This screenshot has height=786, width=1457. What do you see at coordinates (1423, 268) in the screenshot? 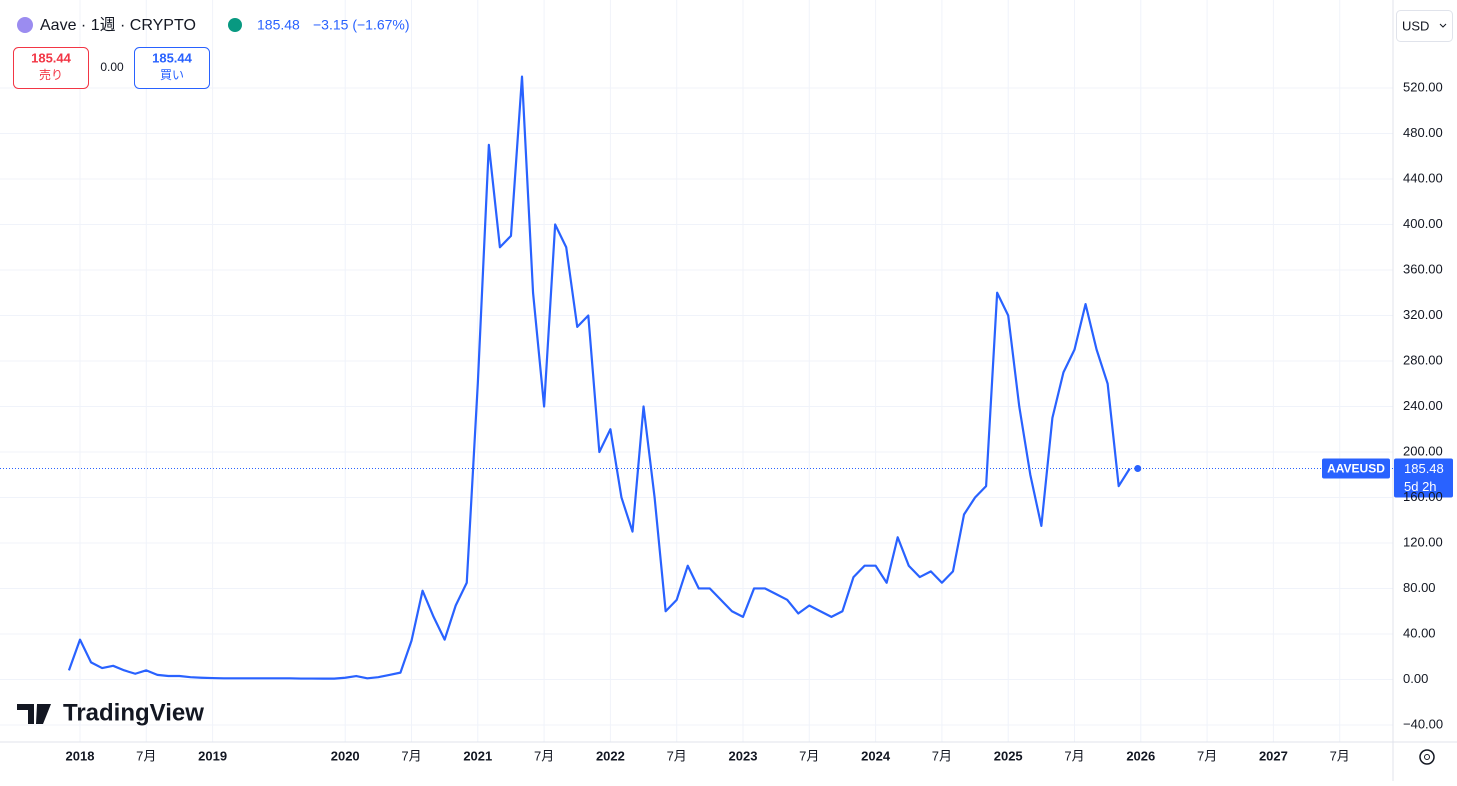
I see `y-tick-label: 360.00` at bounding box center [1423, 268].